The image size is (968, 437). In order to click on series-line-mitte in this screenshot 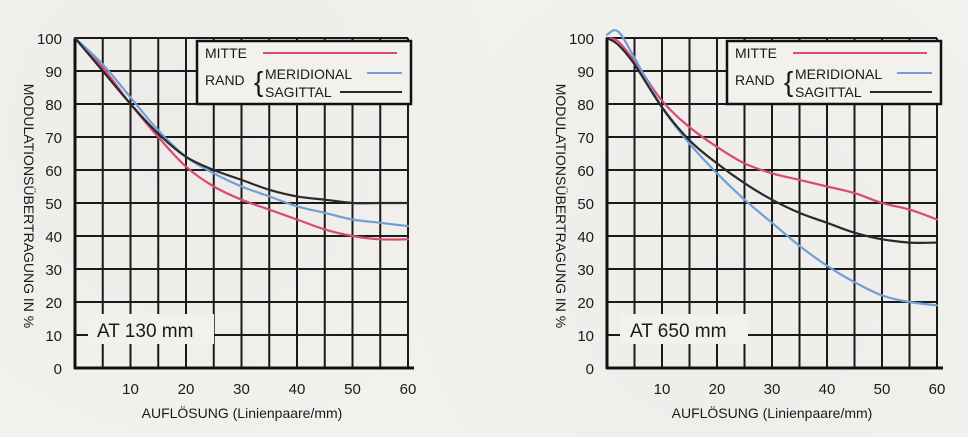, I will do `click(772, 128)`.